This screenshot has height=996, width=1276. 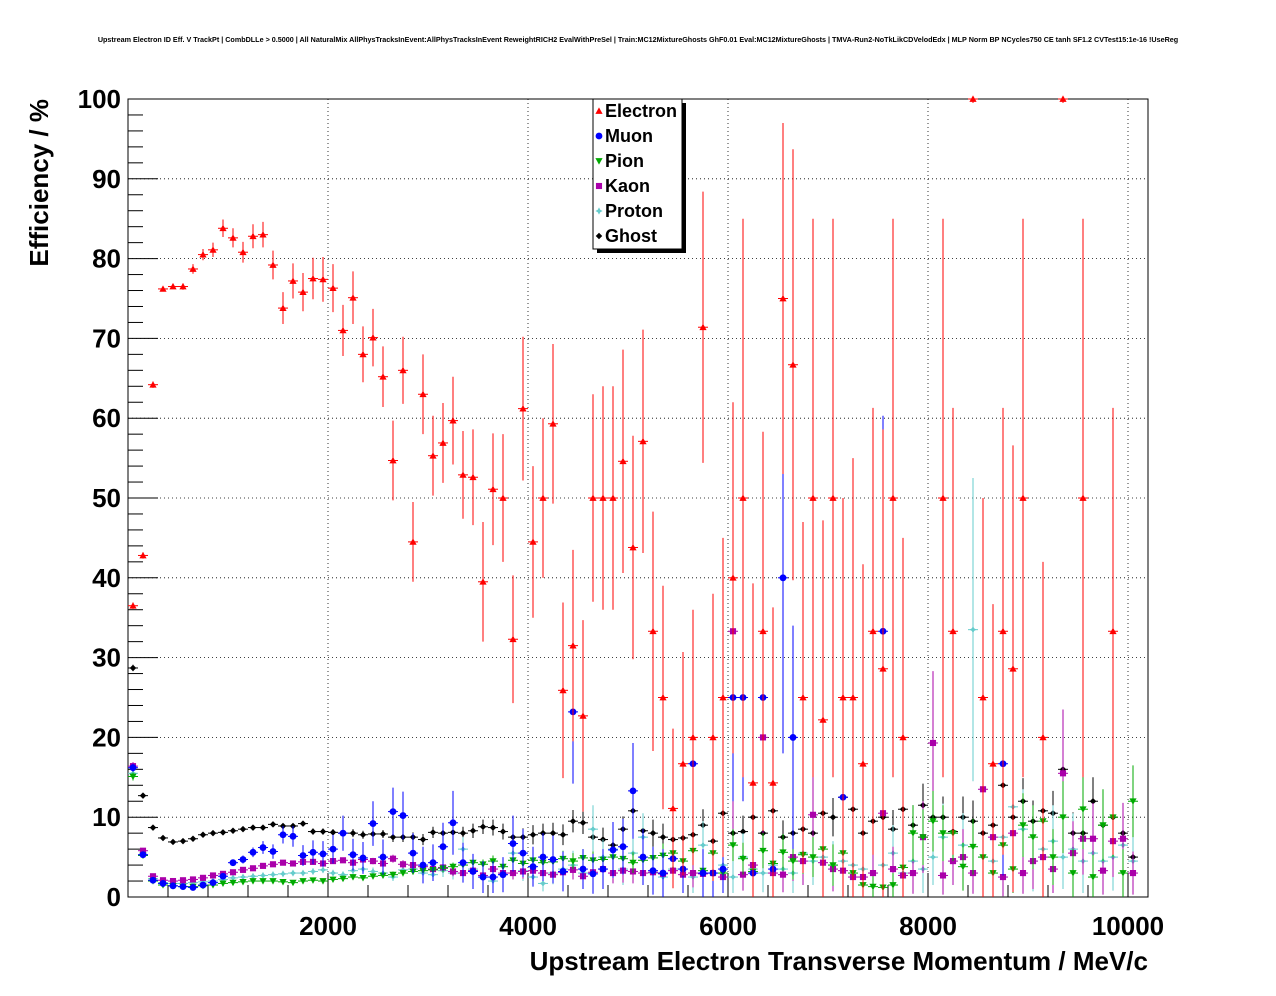 I want to click on legend-label-proton: Proton, so click(x=634, y=211).